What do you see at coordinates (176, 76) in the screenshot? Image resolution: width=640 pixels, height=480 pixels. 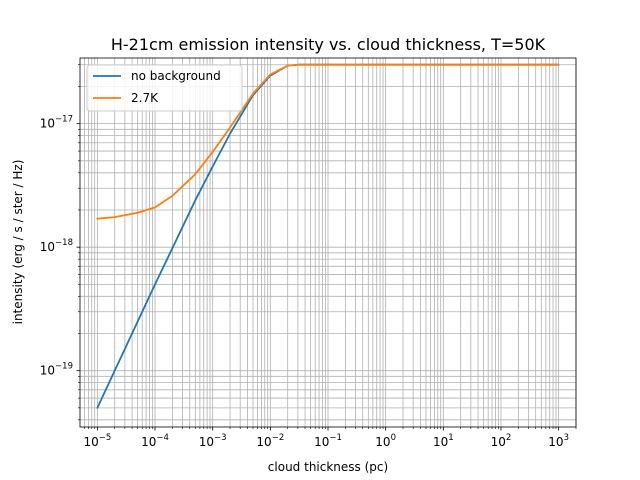 I see `legend-label-no-background: no background` at bounding box center [176, 76].